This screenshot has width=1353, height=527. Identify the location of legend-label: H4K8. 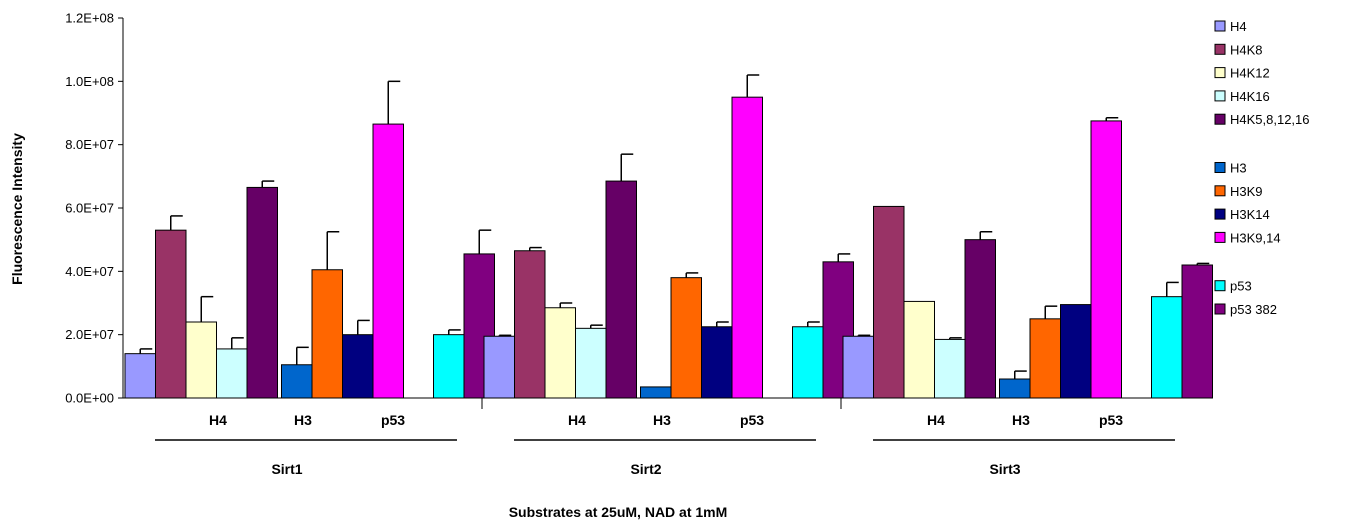
(1246, 49).